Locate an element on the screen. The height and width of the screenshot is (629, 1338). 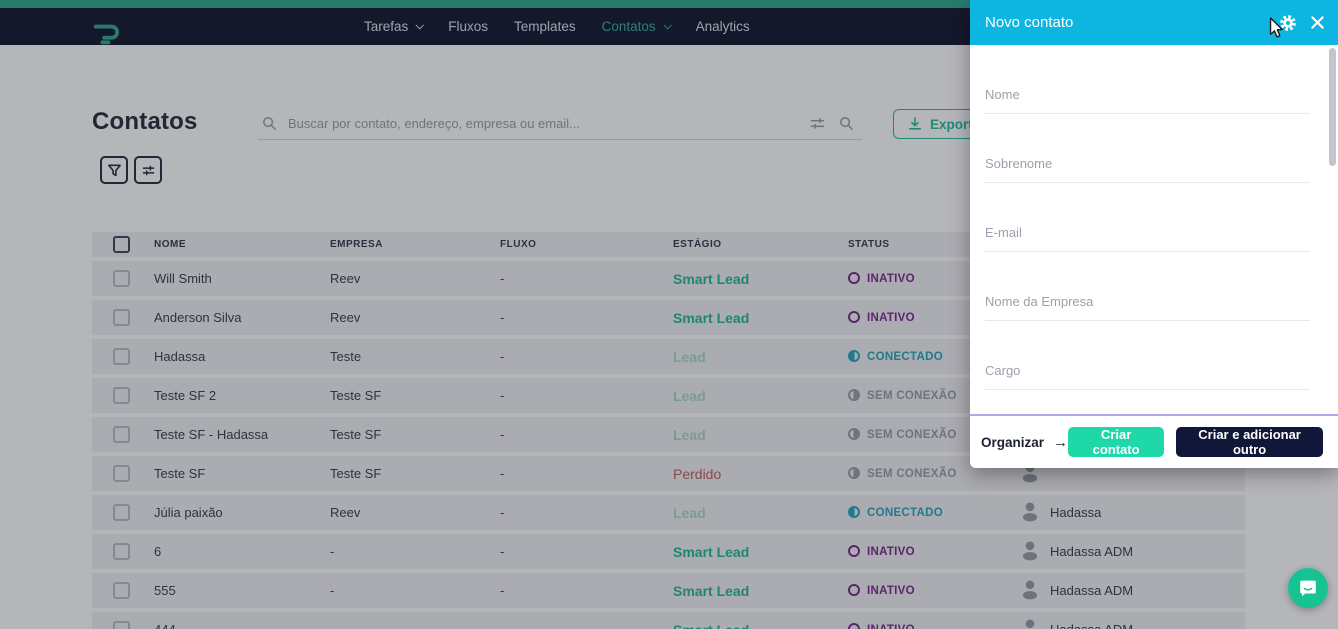
stage-label: Perdido is located at coordinates (760, 471).